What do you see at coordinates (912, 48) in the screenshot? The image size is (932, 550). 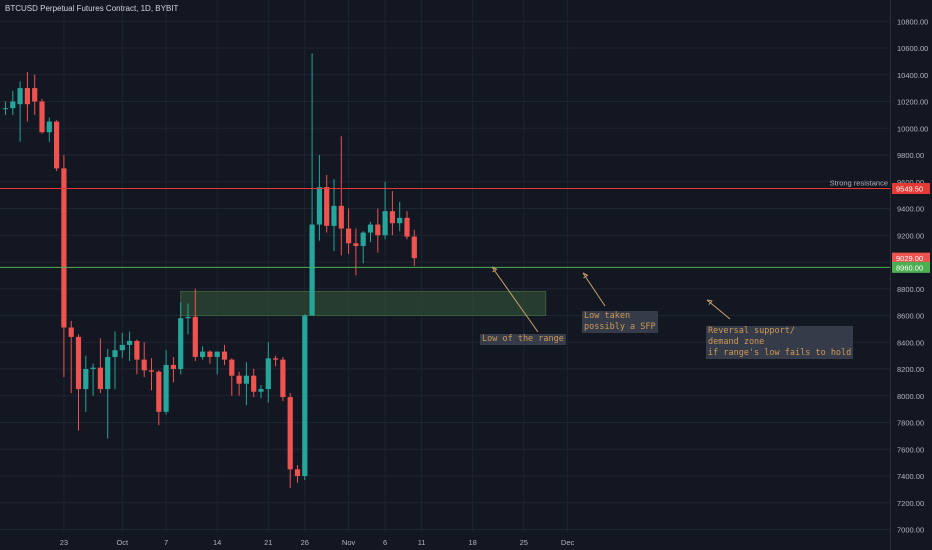 I see `price-tick-label: 10600.00` at bounding box center [912, 48].